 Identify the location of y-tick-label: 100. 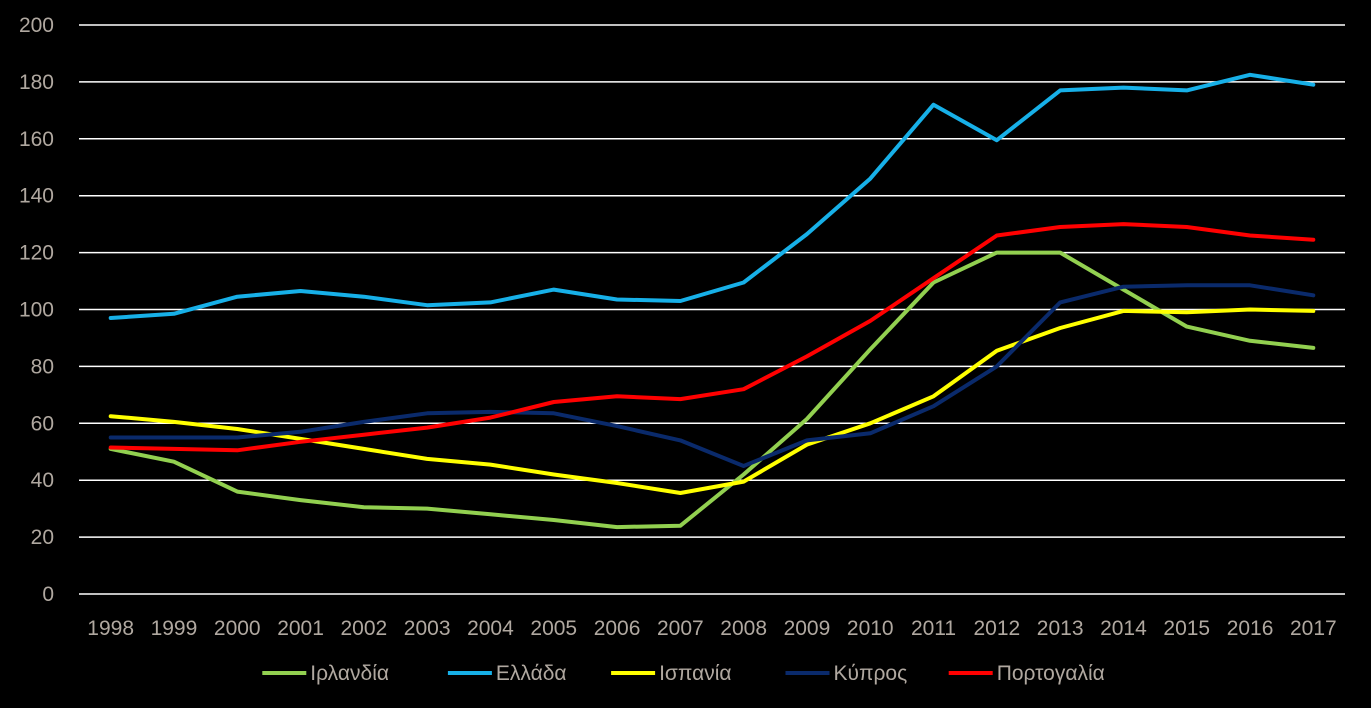
(36, 310).